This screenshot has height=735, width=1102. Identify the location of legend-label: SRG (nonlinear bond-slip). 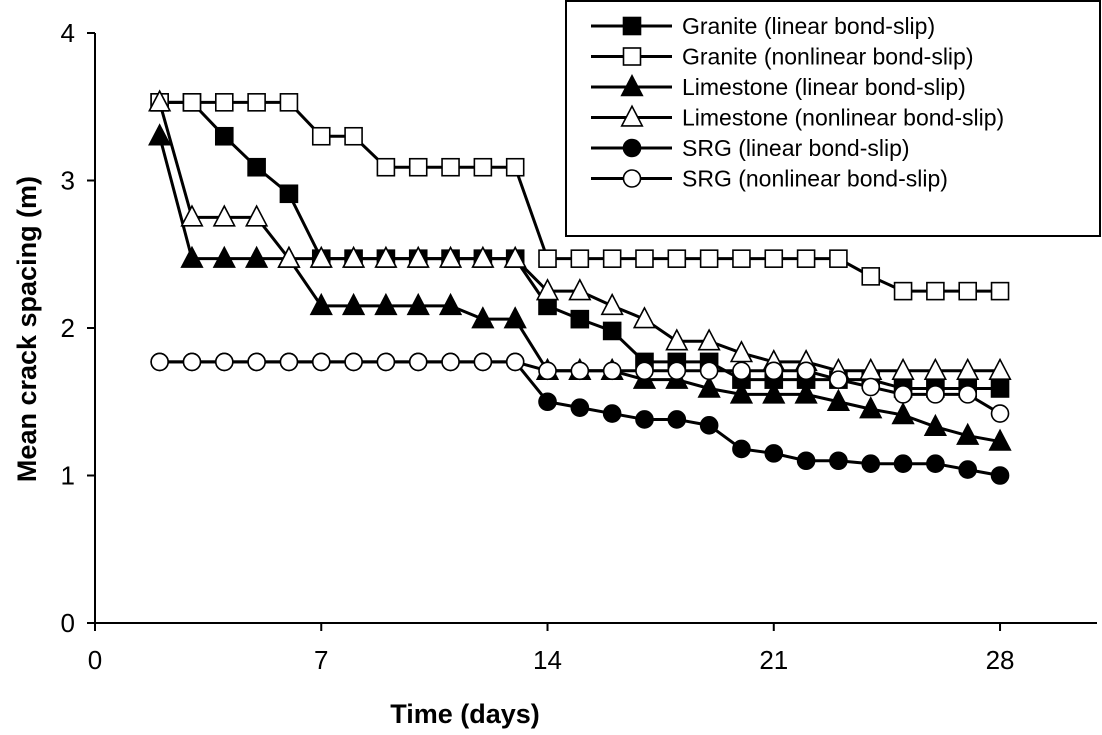
(815, 179).